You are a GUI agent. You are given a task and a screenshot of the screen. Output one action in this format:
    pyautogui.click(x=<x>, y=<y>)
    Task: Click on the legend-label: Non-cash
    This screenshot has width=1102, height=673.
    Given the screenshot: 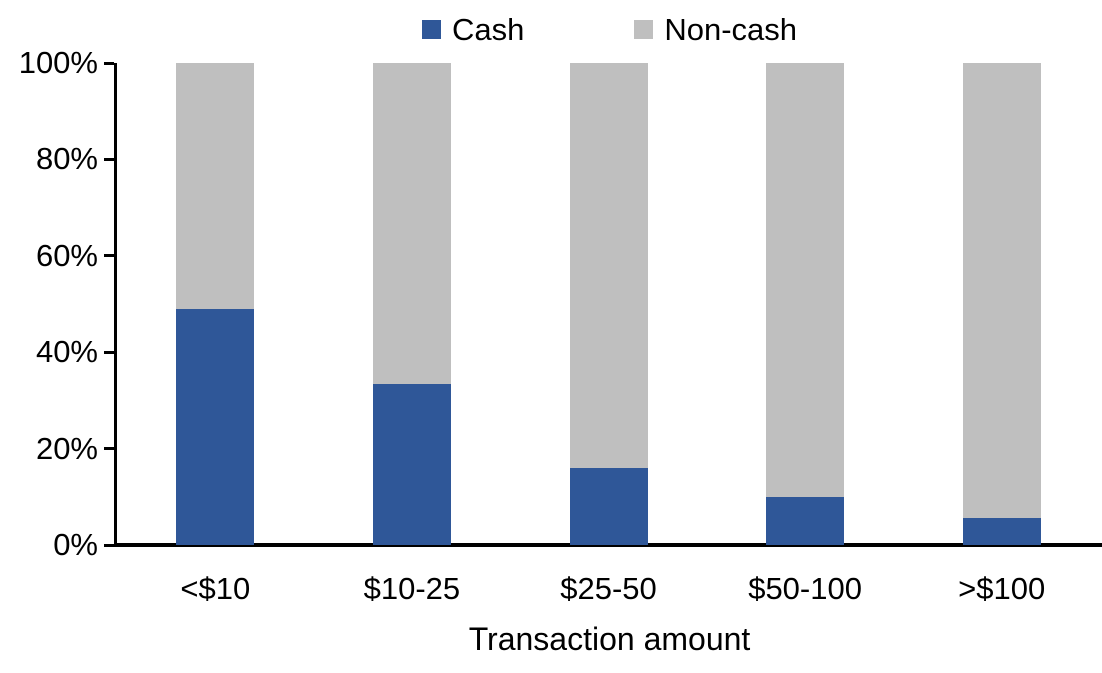 What is the action you would take?
    pyautogui.click(x=731, y=29)
    